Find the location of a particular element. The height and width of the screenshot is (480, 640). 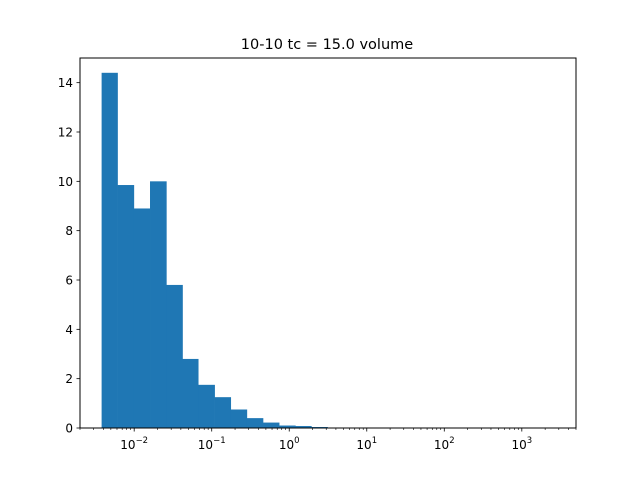

x-tick-label-3: 10¹ is located at coordinates (366, 444).